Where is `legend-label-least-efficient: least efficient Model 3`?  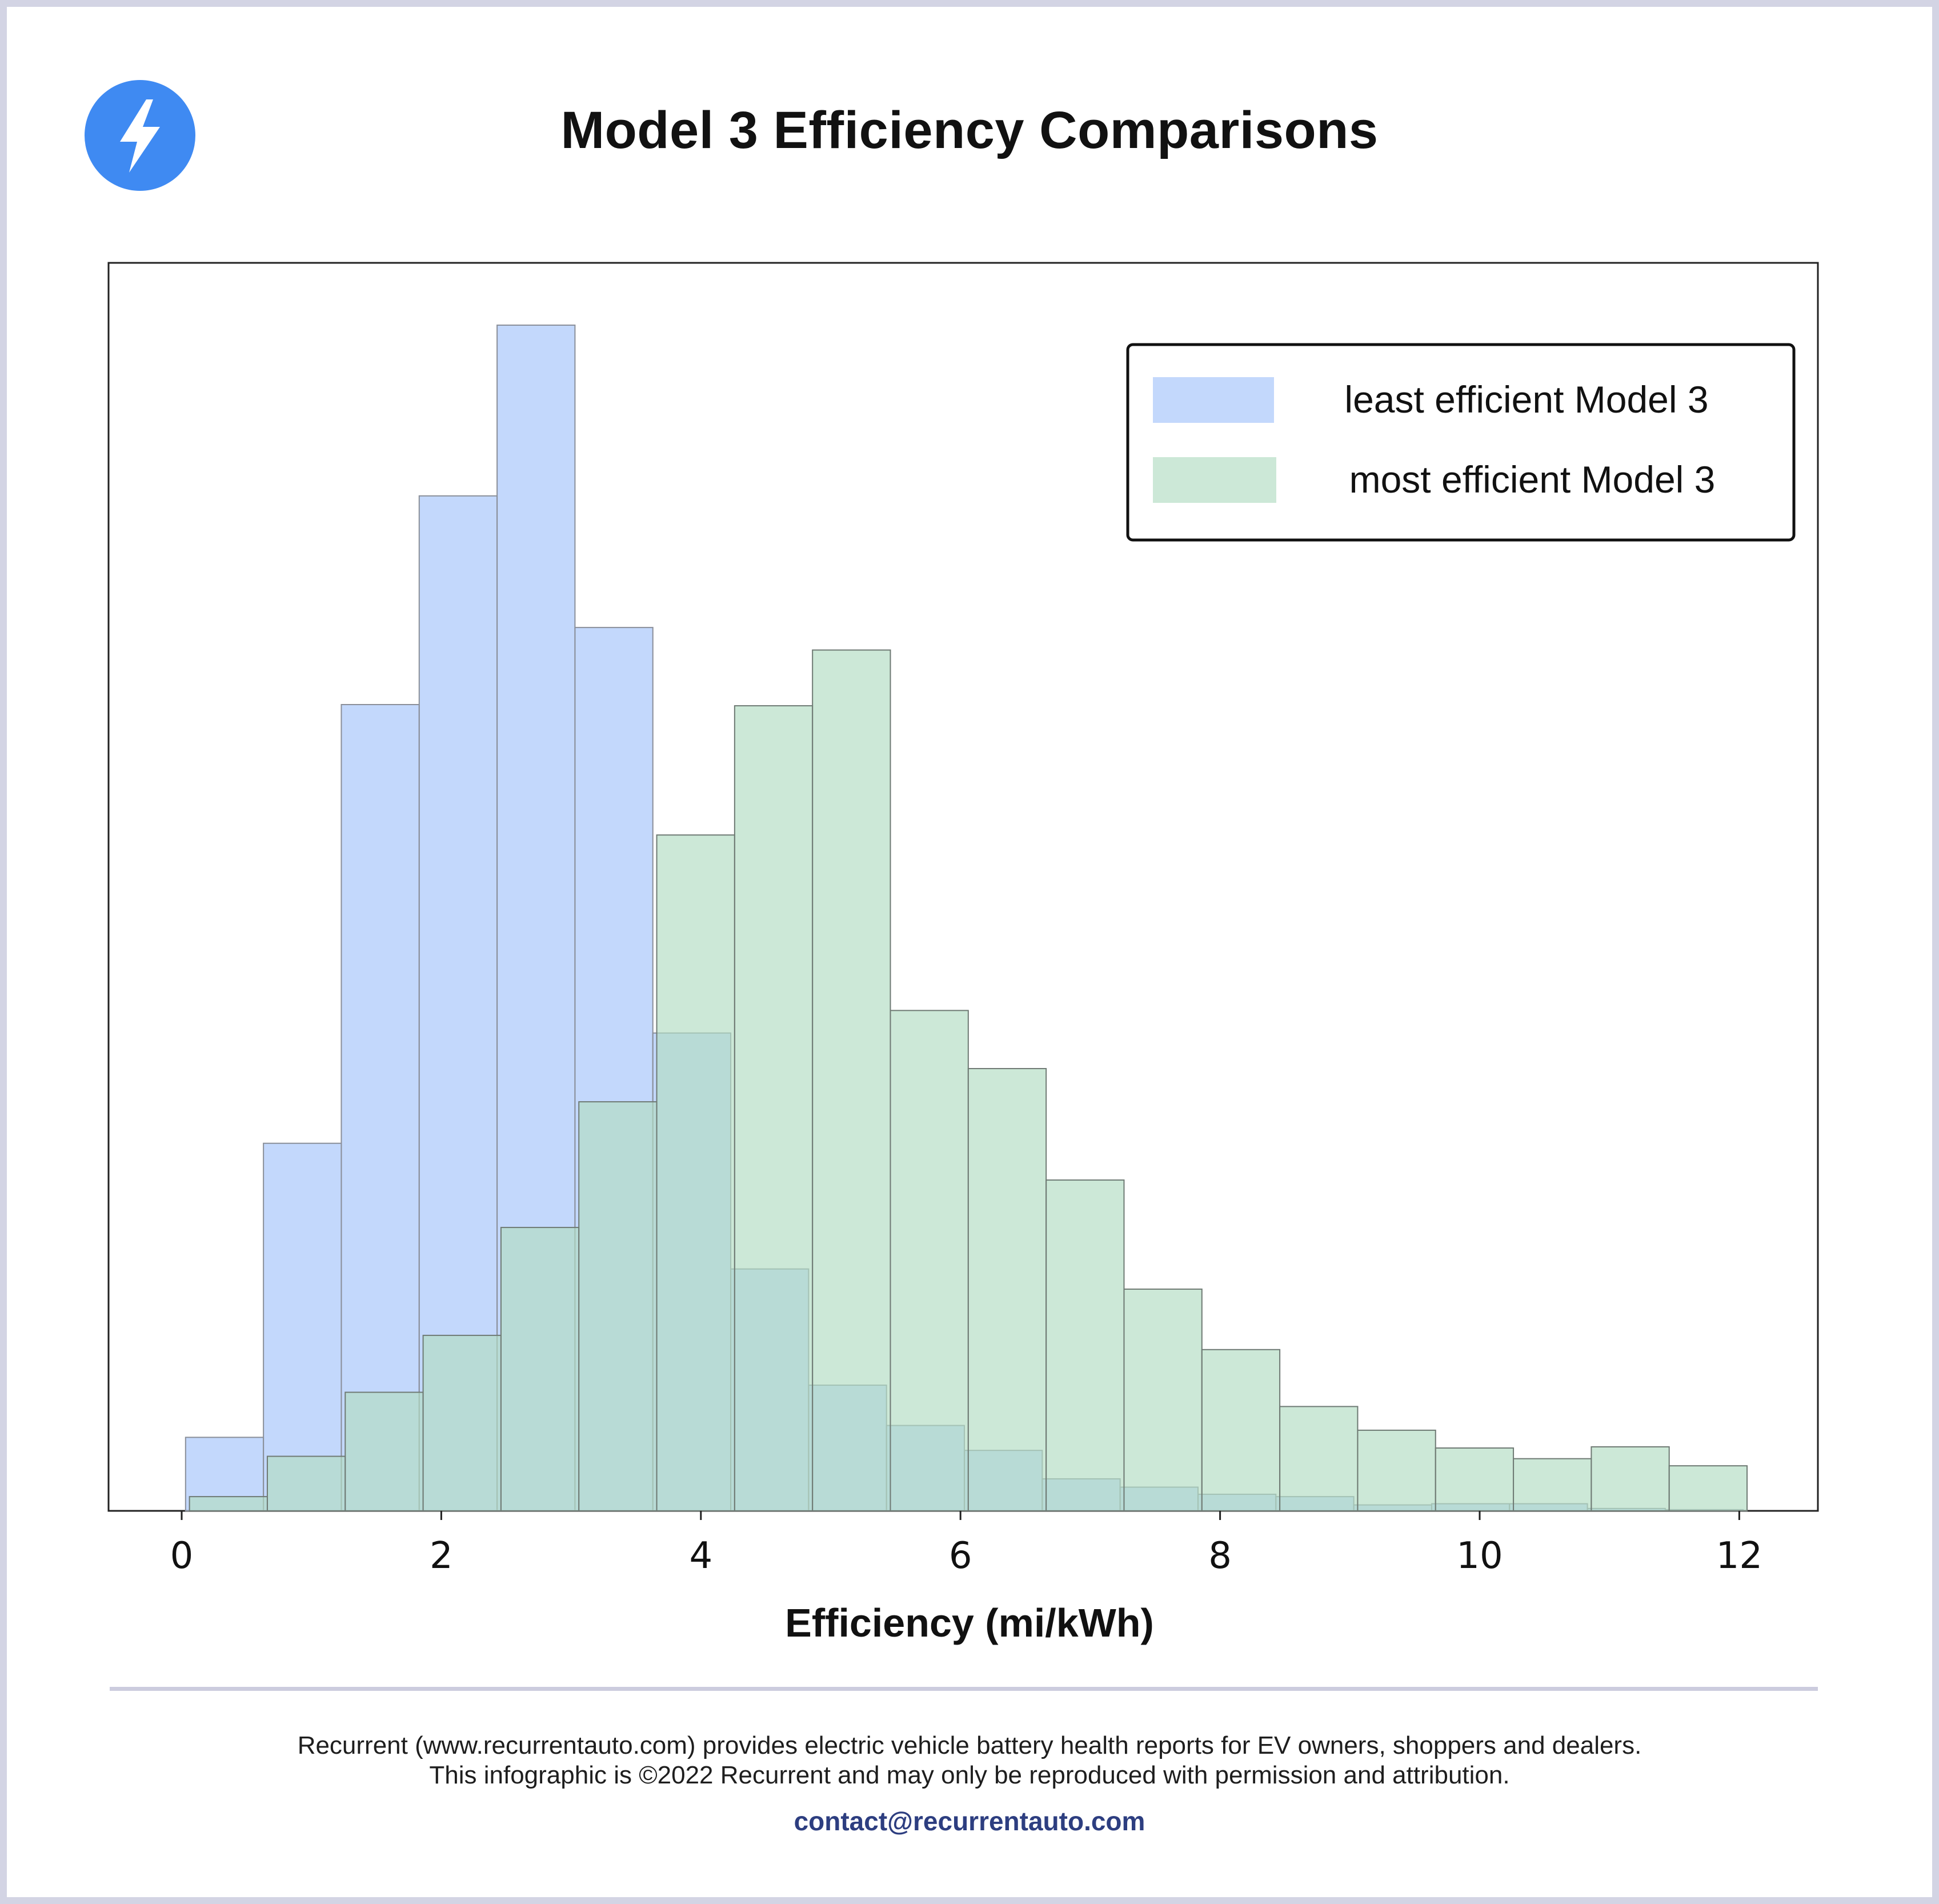 legend-label-least-efficient: least efficient Model 3 is located at coordinates (1526, 399).